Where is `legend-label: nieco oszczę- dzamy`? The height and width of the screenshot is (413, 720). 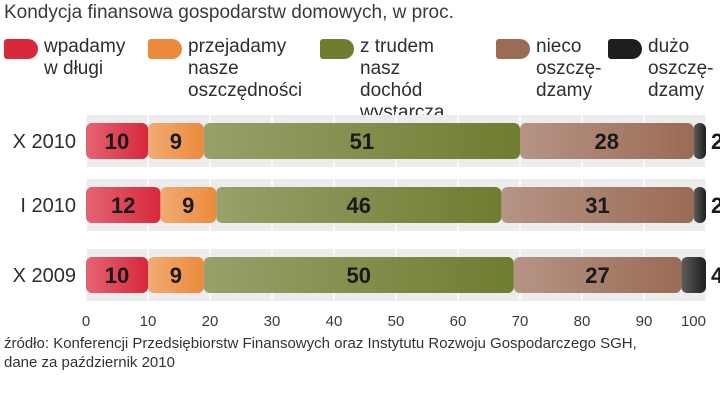
legend-label: nieco oszczę- dzamy is located at coordinates (569, 68).